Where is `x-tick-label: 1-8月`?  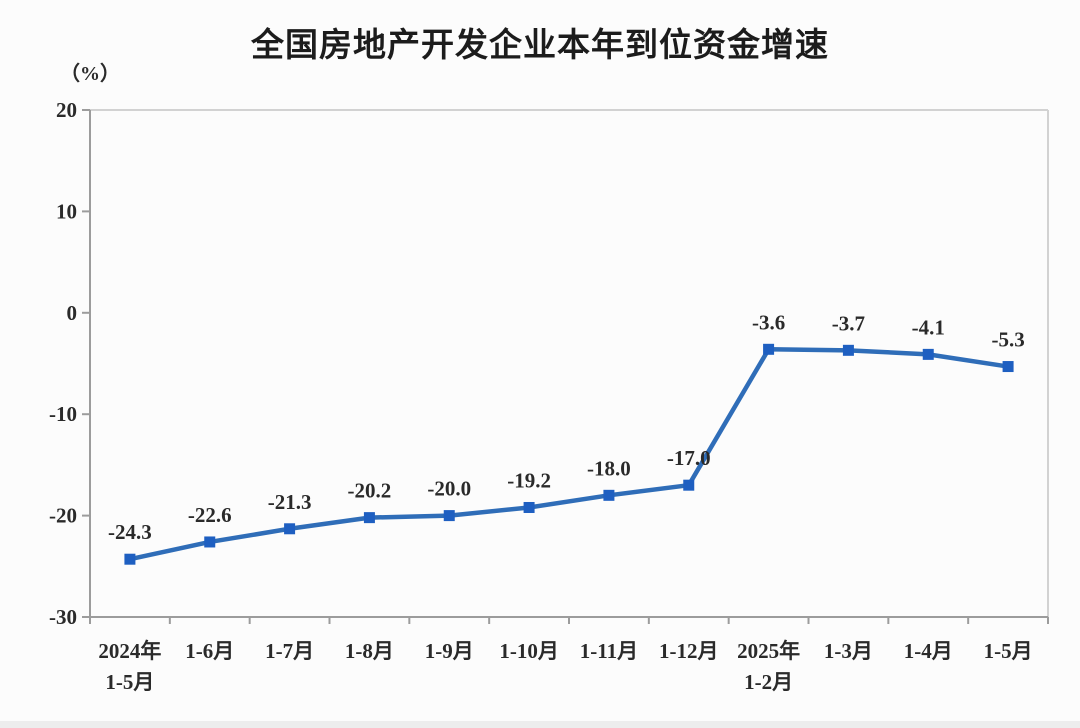 x-tick-label: 1-8月 is located at coordinates (369, 651).